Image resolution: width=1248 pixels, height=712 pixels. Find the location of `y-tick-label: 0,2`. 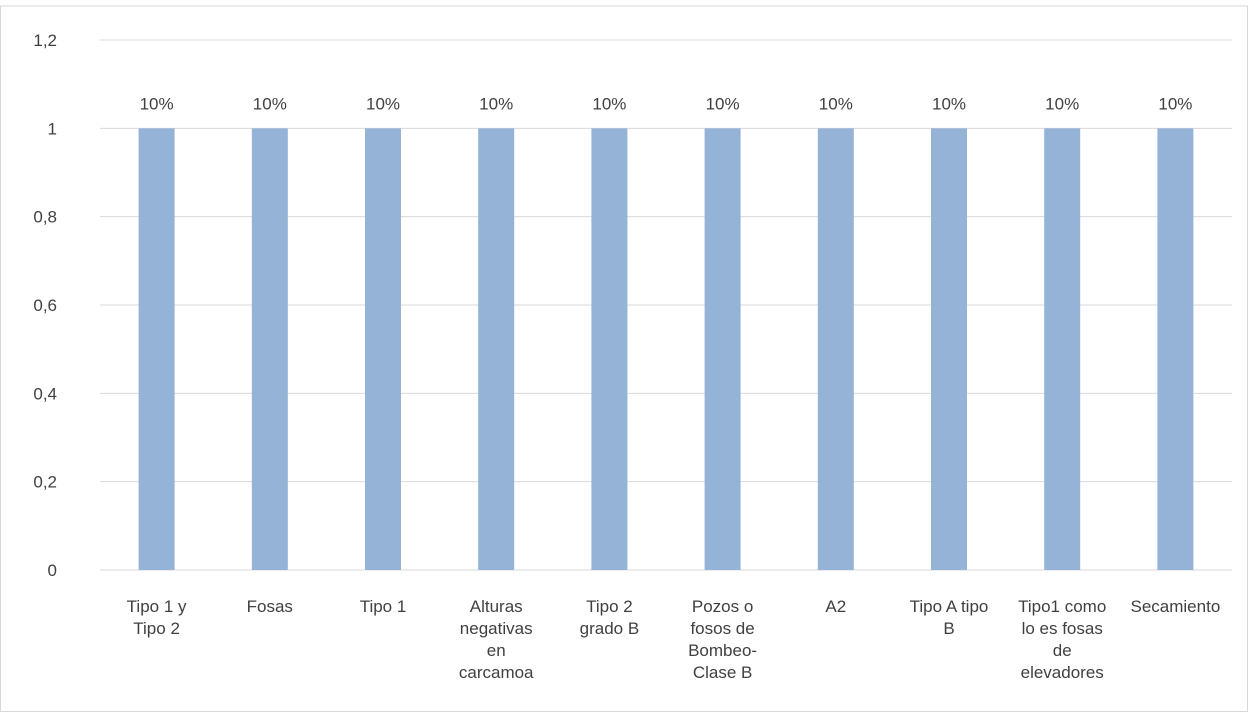

y-tick-label: 0,2 is located at coordinates (45, 482).